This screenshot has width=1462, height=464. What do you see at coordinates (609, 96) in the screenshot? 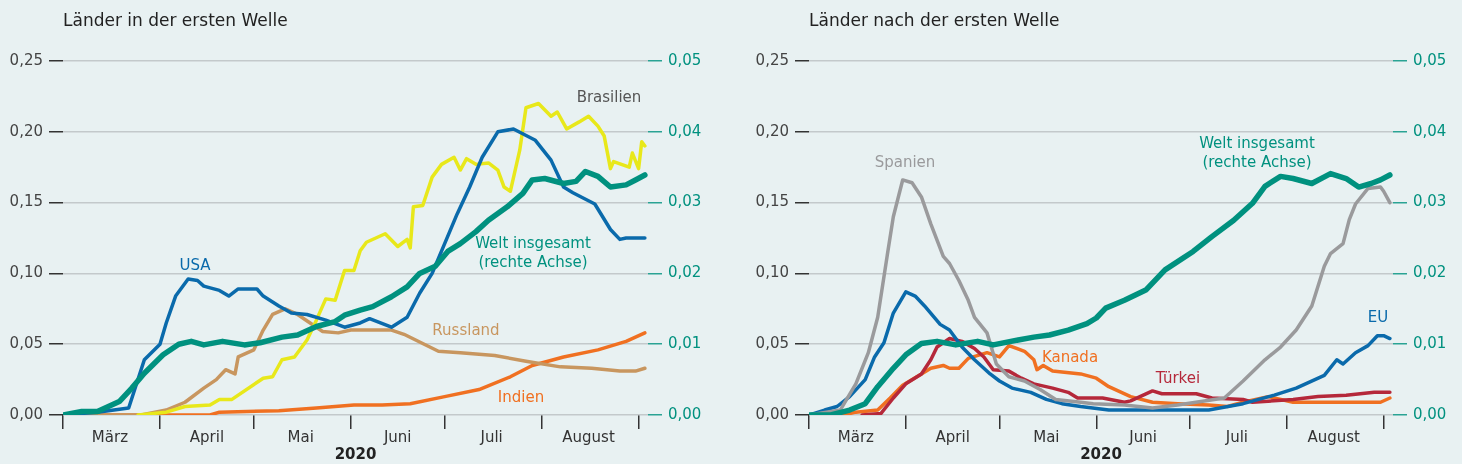
I see `series-label: Brasilien` at bounding box center [609, 96].